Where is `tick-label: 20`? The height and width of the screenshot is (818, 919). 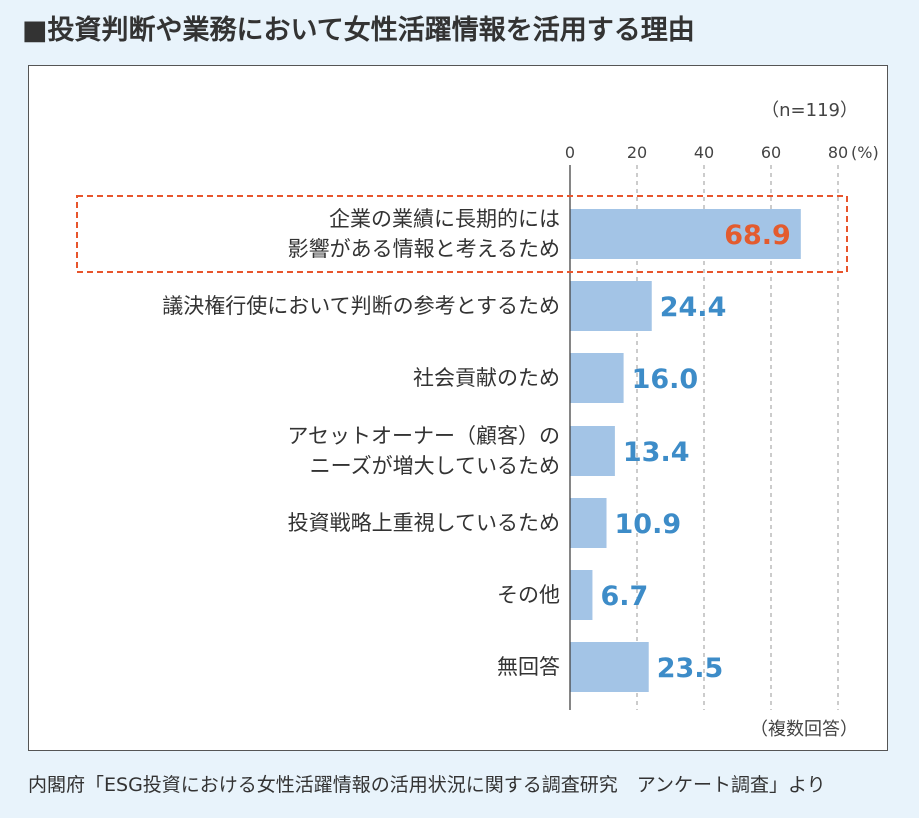
tick-label: 20 is located at coordinates (637, 152).